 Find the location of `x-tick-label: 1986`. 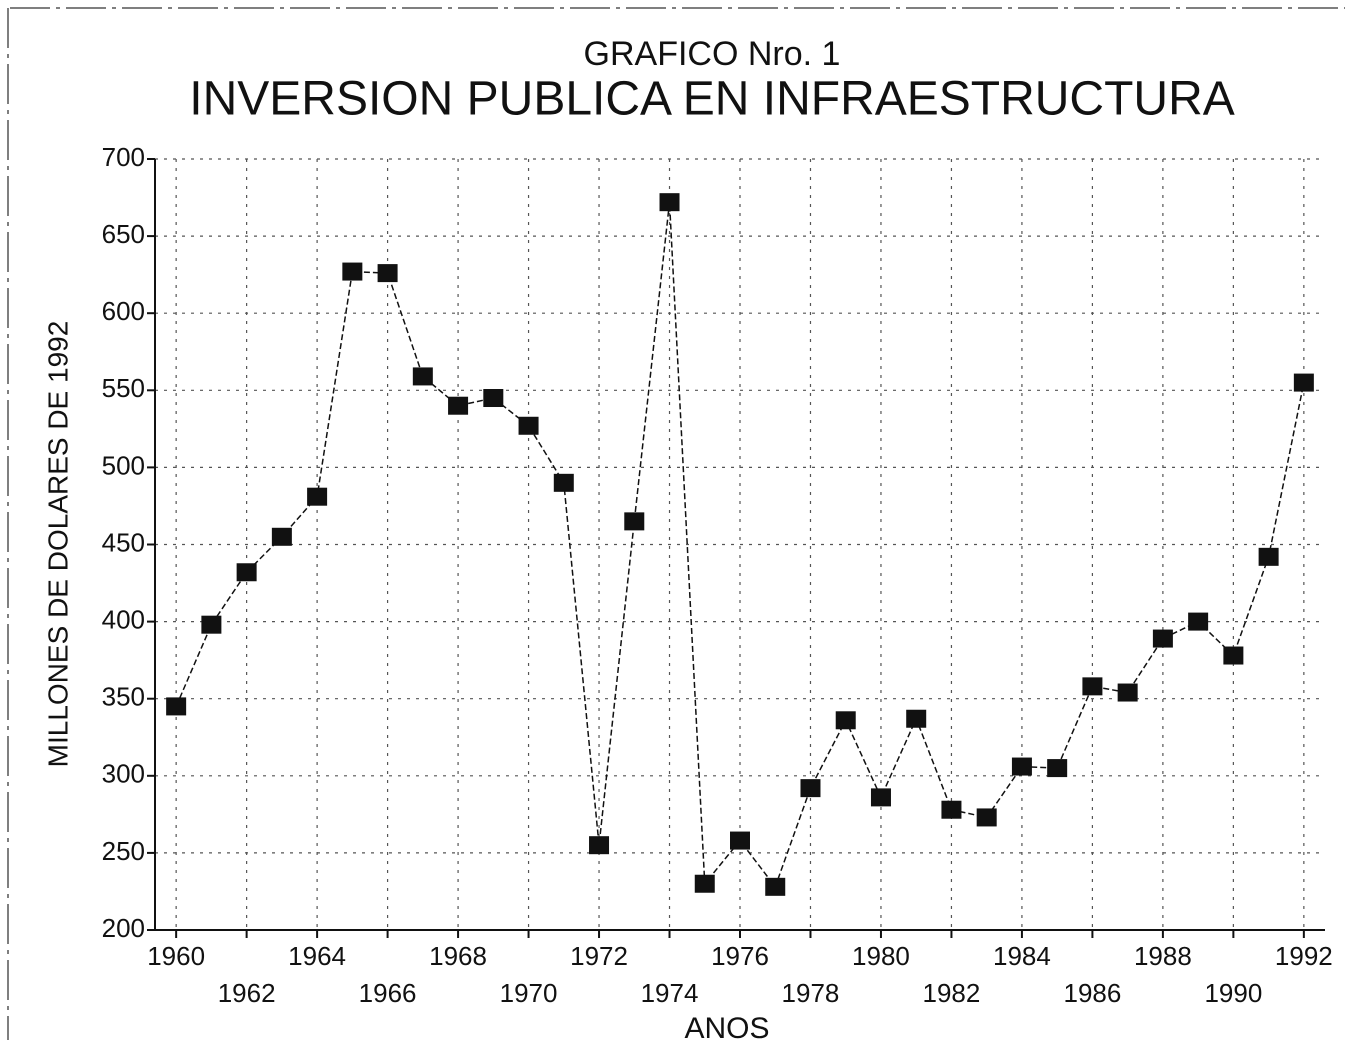

x-tick-label: 1986 is located at coordinates (1092, 993).